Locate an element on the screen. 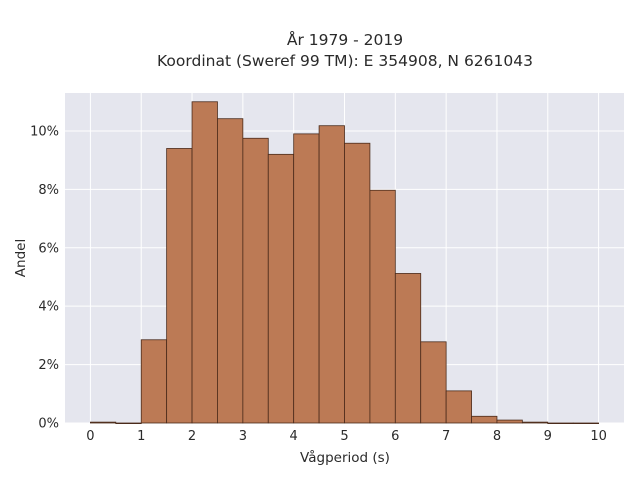 The image size is (640, 480). x-tick-labels: 0 1 2 3 4 5 6 7 8 9 10 is located at coordinates (346, 436).